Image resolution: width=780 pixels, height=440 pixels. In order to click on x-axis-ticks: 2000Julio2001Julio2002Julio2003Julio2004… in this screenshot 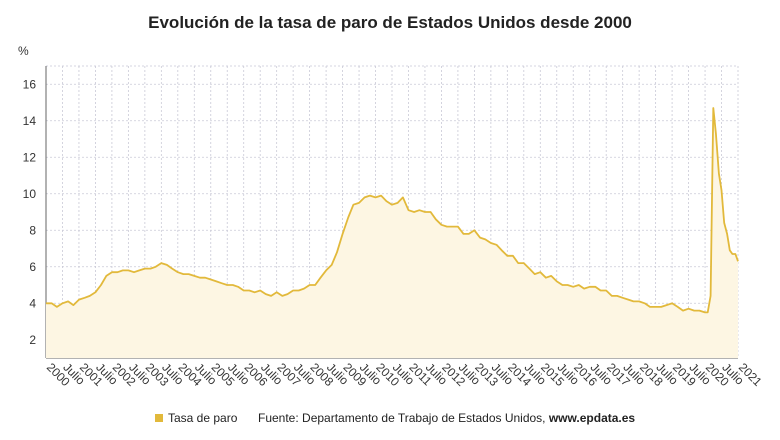, I will do `click(404, 374)`.